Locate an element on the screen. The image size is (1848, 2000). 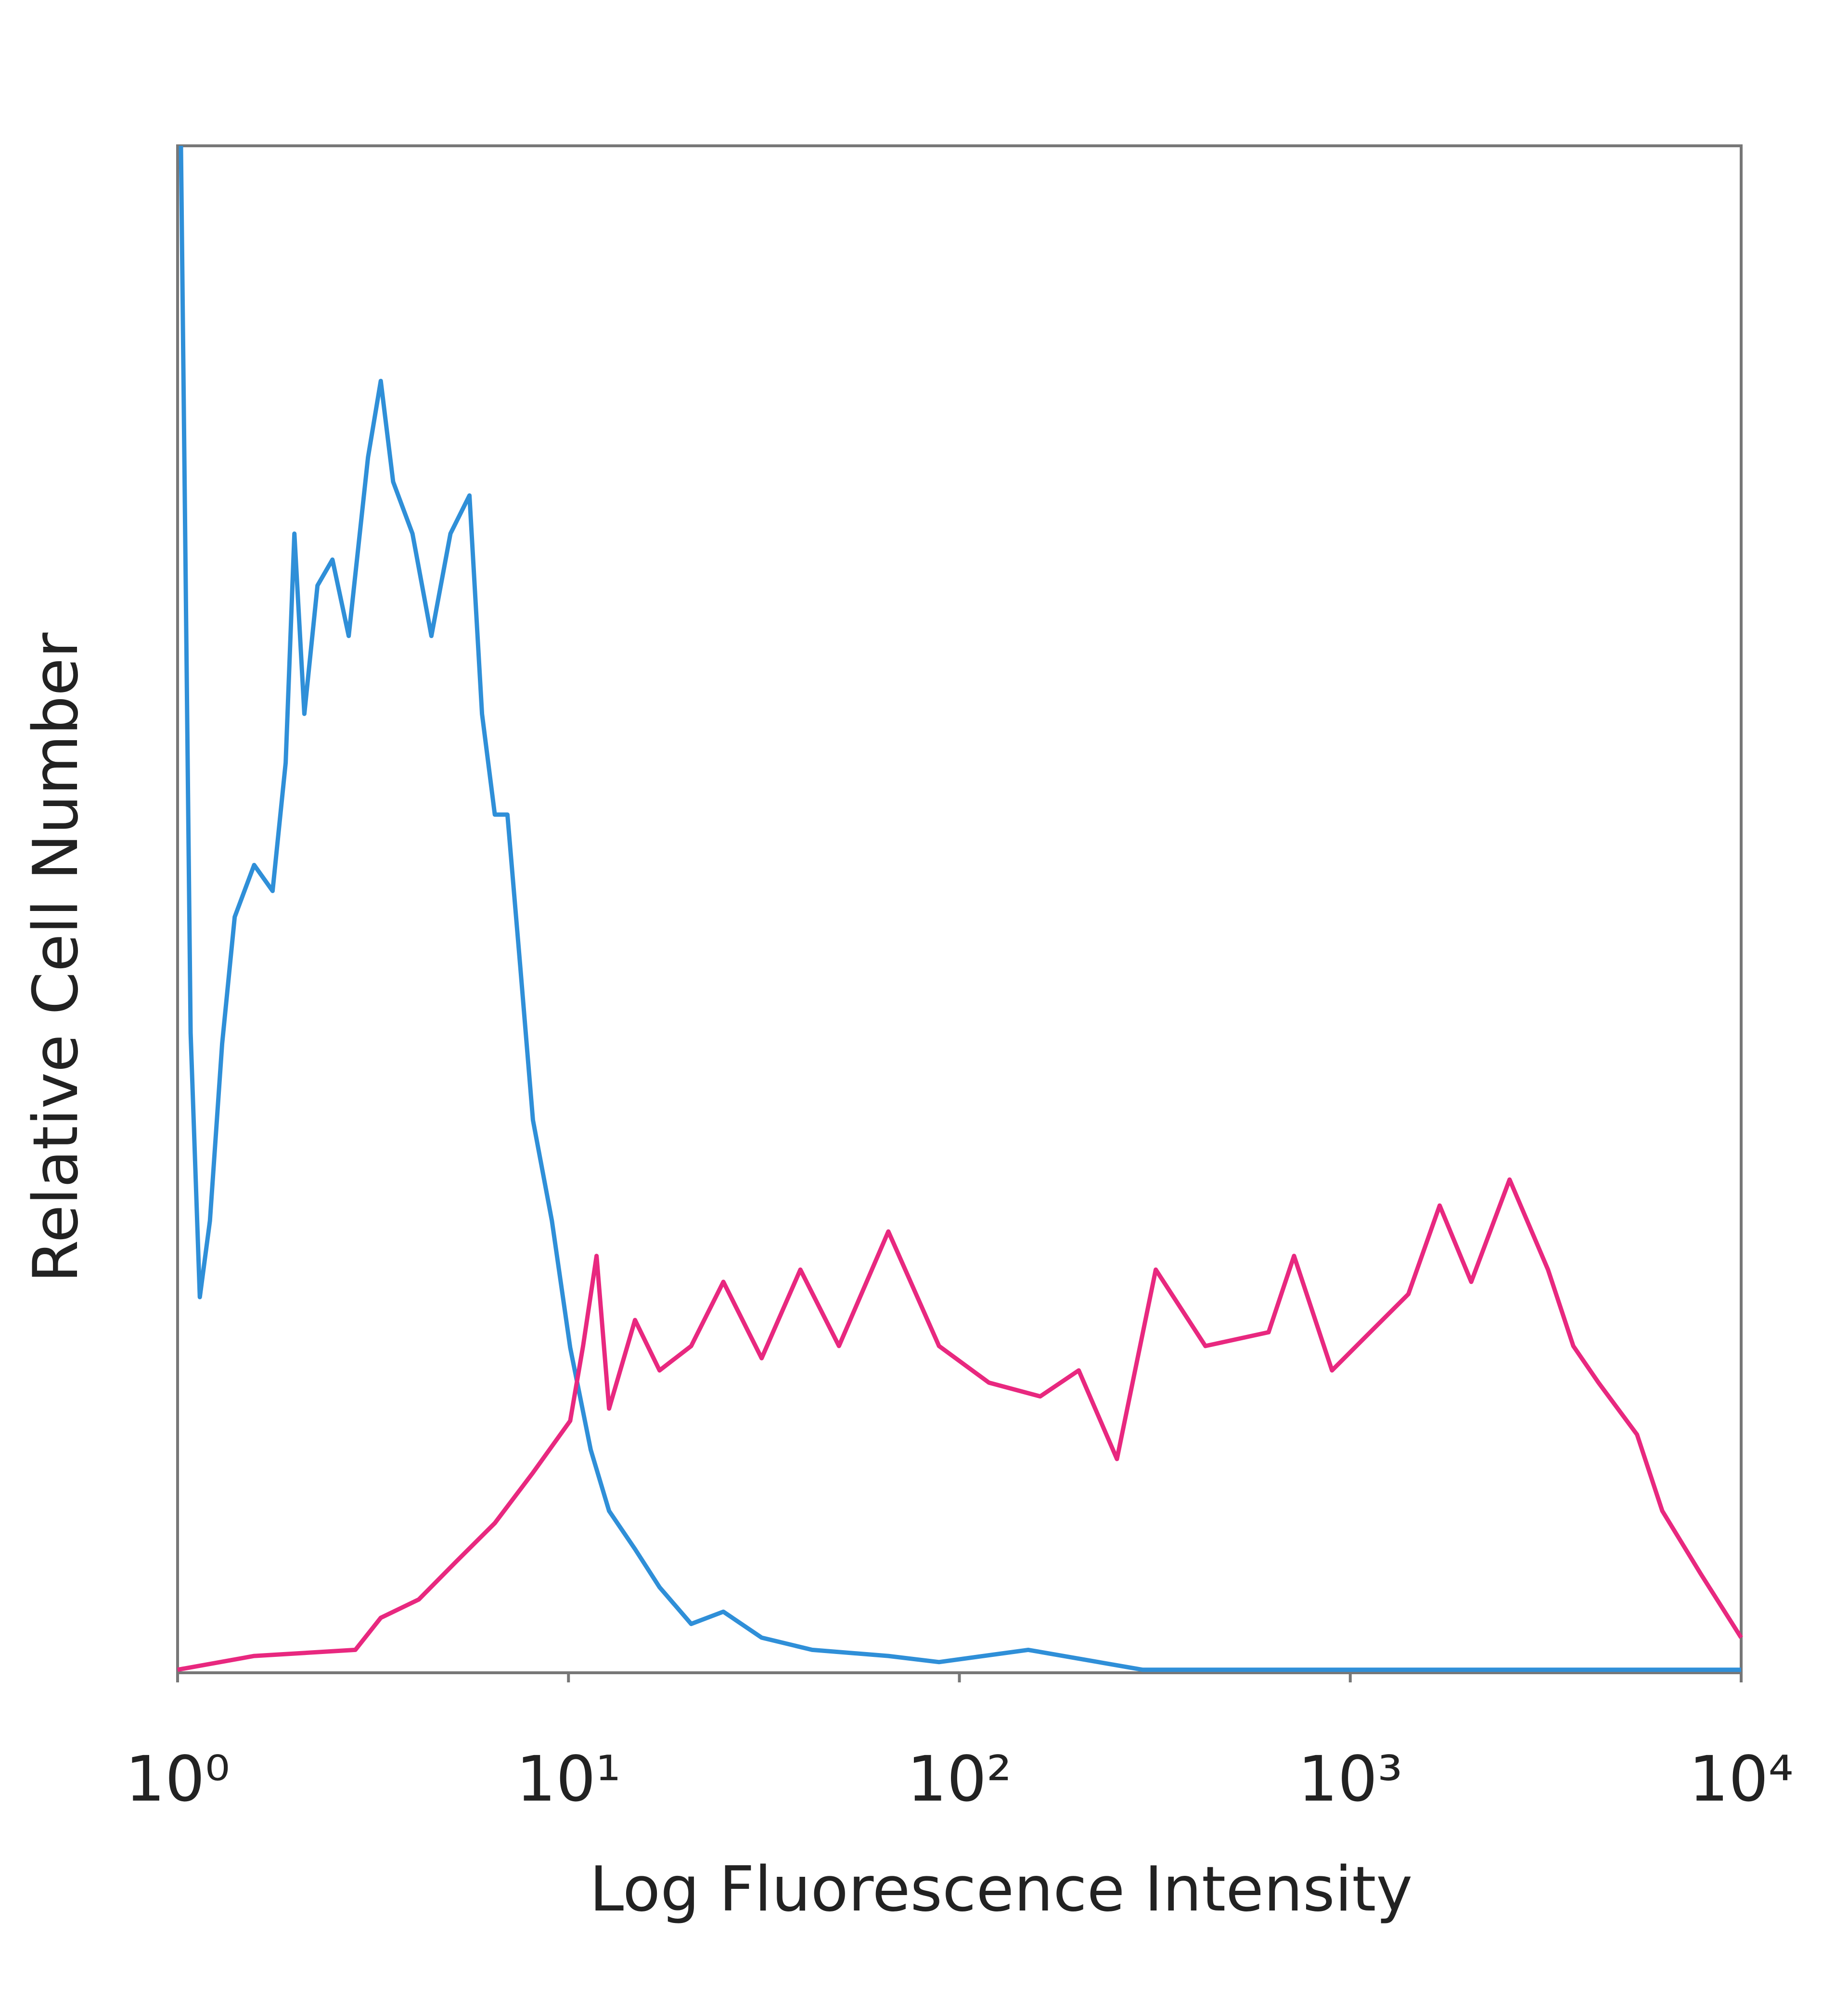
x-tick-label: 10³ is located at coordinates (1350, 1779).